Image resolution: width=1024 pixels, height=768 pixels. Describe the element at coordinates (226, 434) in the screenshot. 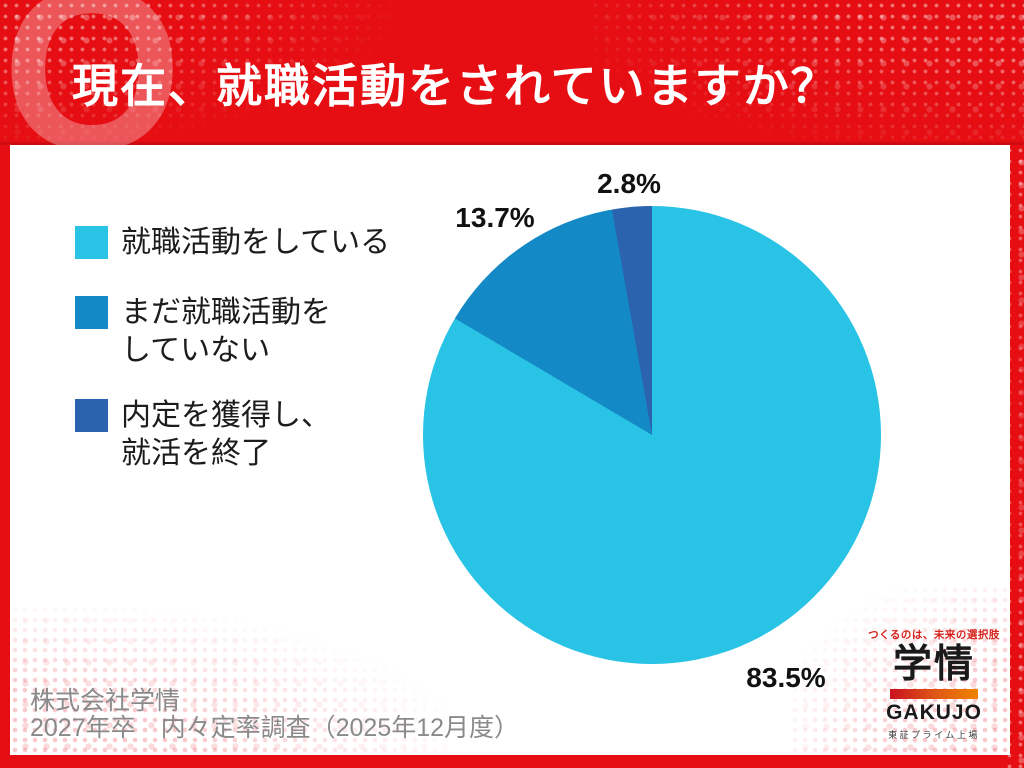

I see `legend-label: 内定を獲得し、 就活を終了` at that location.